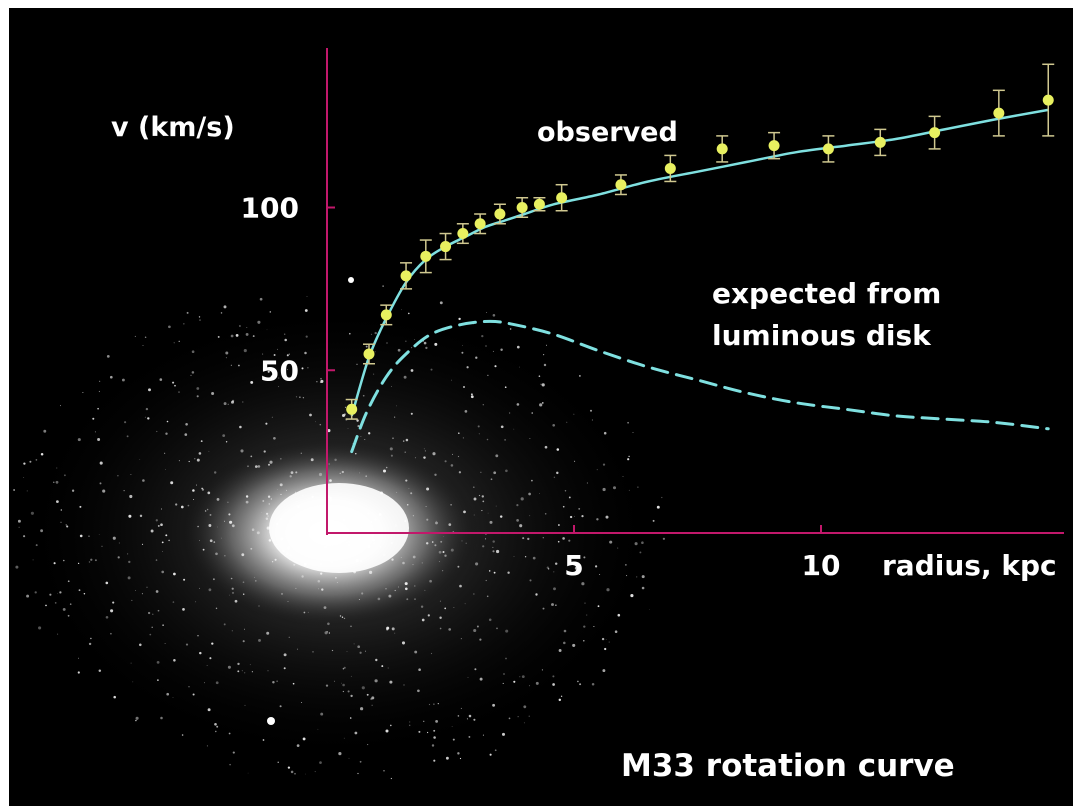 The height and width of the screenshot is (806, 1079). Describe the element at coordinates (831, 314) in the screenshot. I see `series-label-expected: expected from luminous disk` at that location.